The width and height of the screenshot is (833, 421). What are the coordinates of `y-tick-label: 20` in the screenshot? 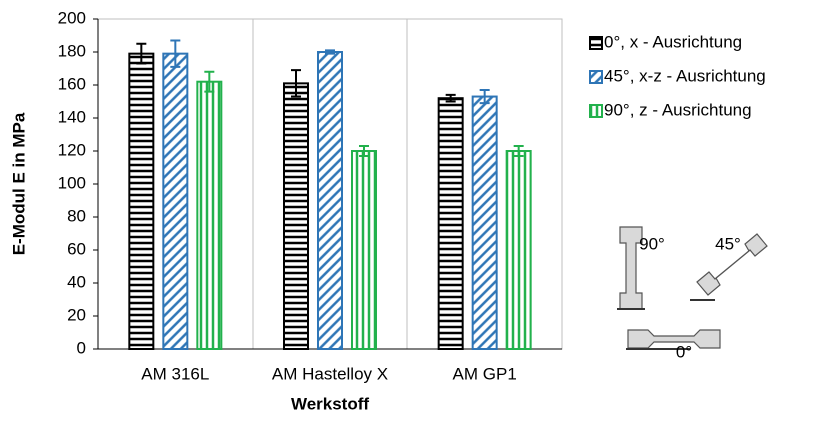 It's located at (76, 314).